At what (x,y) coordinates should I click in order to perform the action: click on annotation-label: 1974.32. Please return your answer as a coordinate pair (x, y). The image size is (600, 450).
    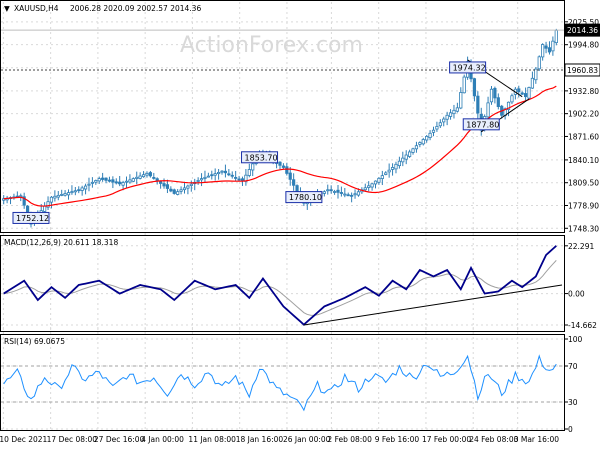
    Looking at the image, I should click on (469, 67).